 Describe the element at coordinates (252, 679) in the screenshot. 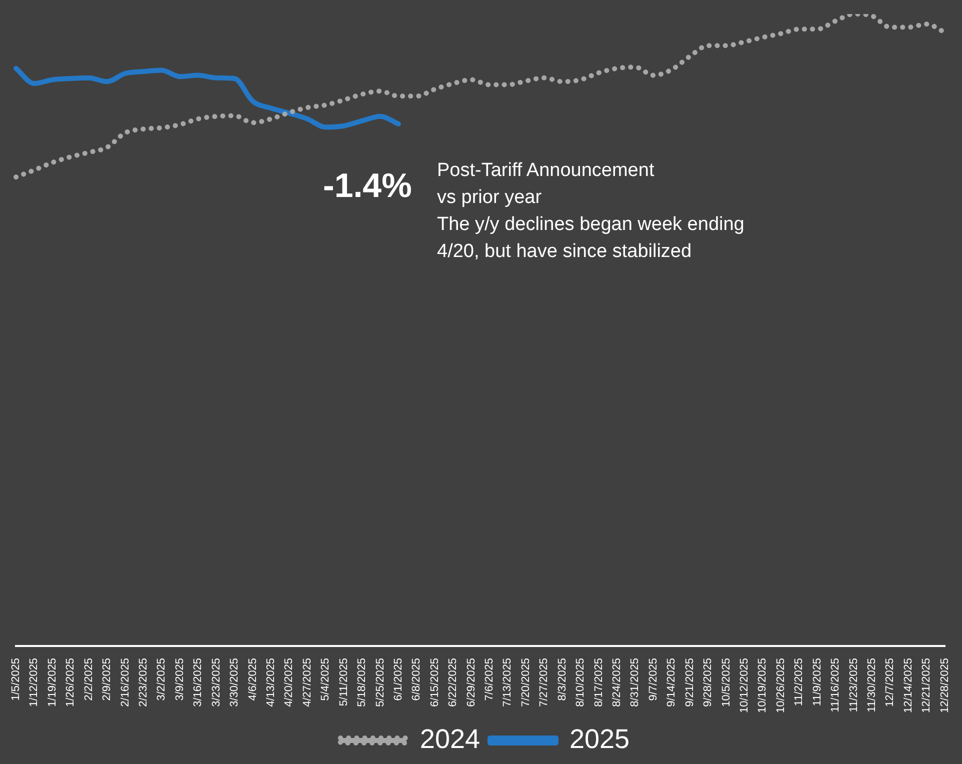

I see `x-tick-label: 4/6/2025` at that location.